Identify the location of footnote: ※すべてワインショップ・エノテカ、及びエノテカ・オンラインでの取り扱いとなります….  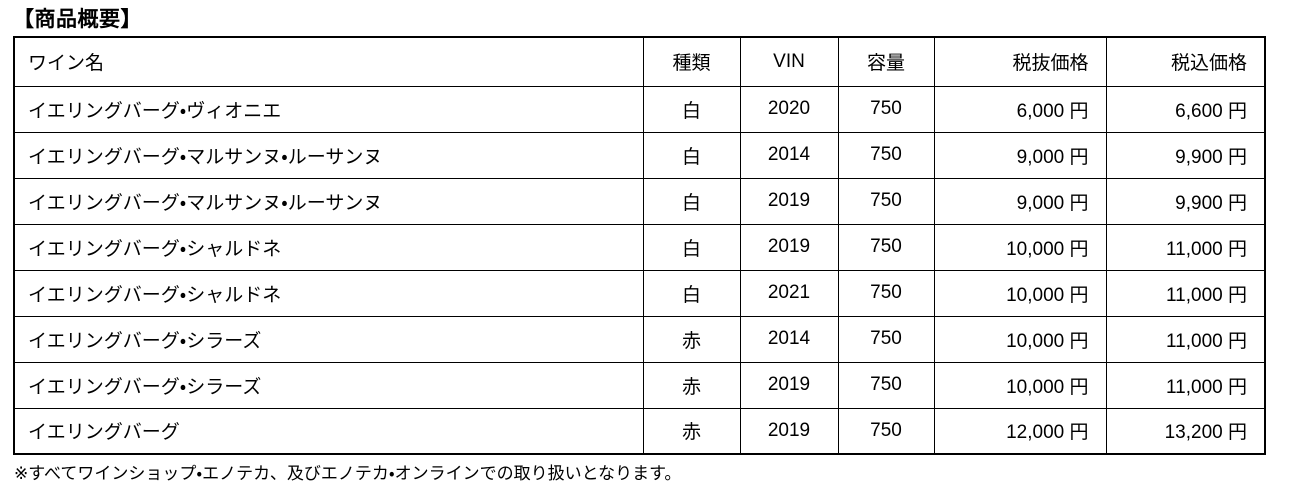
(348, 473).